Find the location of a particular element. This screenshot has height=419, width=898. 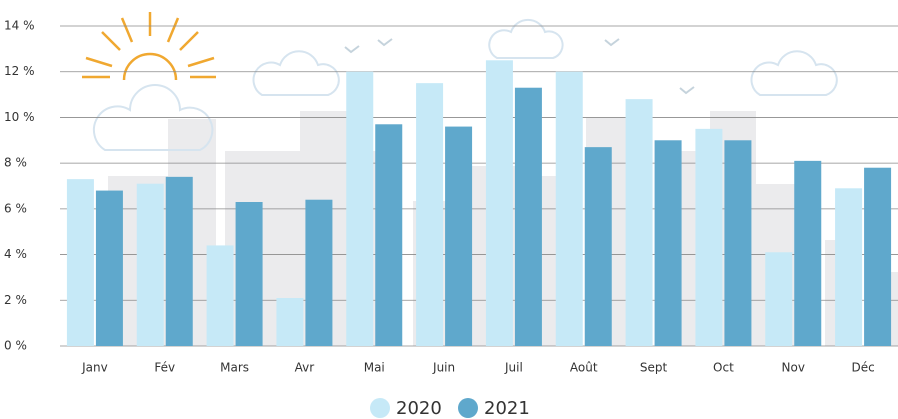

y-tick-label: 4 % is located at coordinates (15, 254).